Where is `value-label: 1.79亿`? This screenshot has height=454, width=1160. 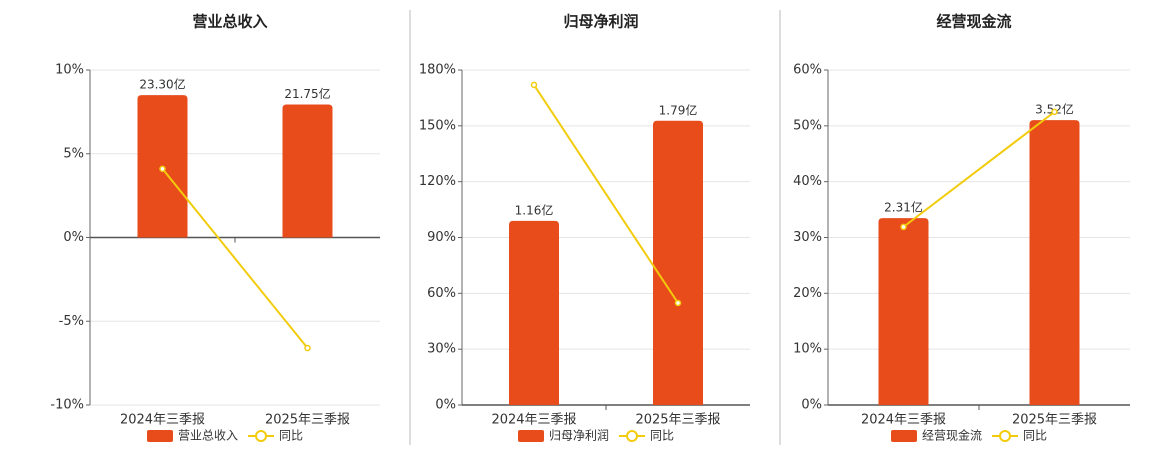
value-label: 1.79亿 is located at coordinates (678, 109).